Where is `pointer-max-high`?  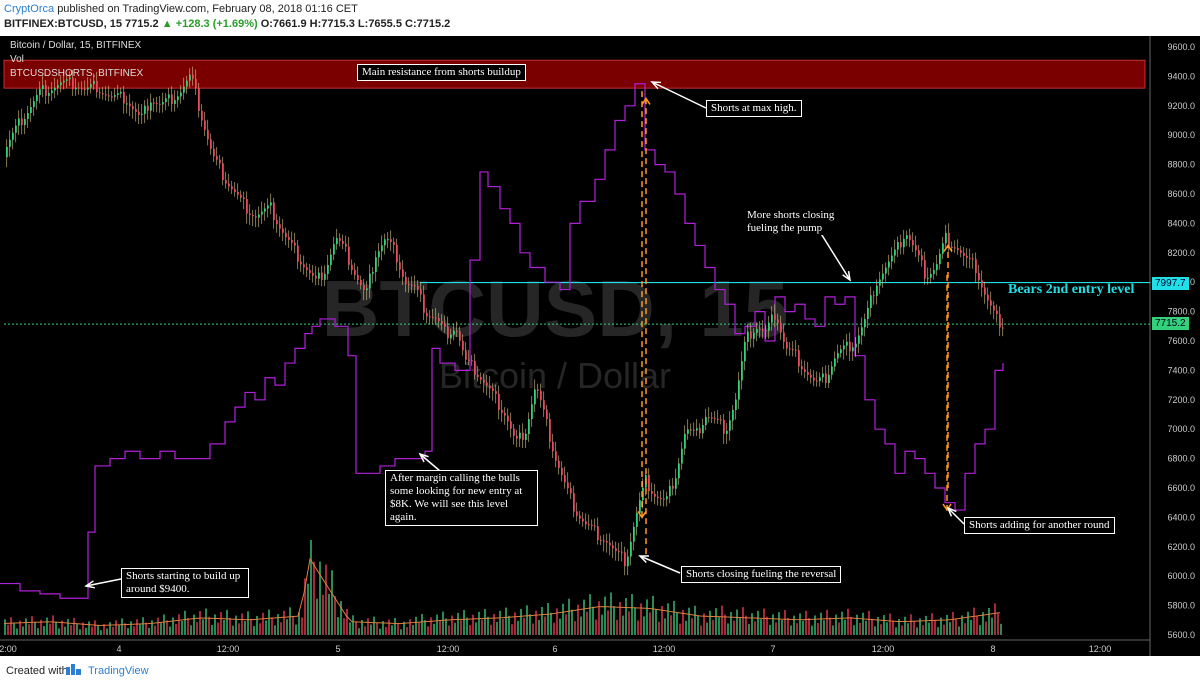 pointer-max-high is located at coordinates (679, 95).